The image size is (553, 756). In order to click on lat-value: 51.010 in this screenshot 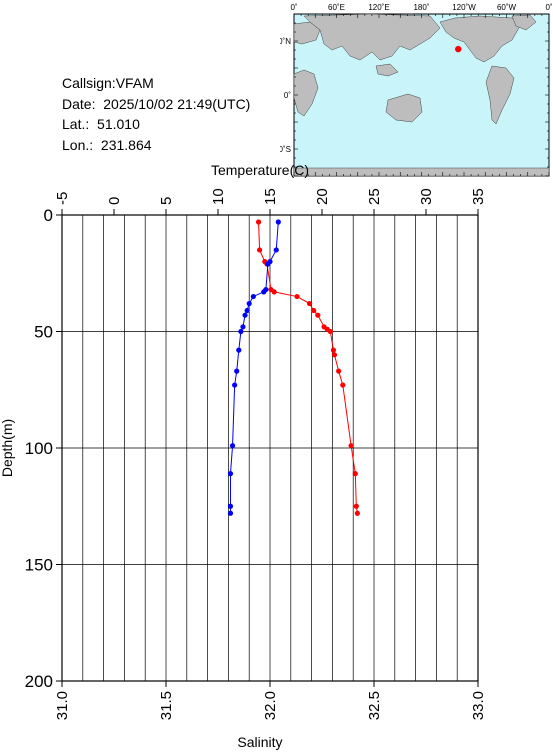, I will do `click(118, 124)`.